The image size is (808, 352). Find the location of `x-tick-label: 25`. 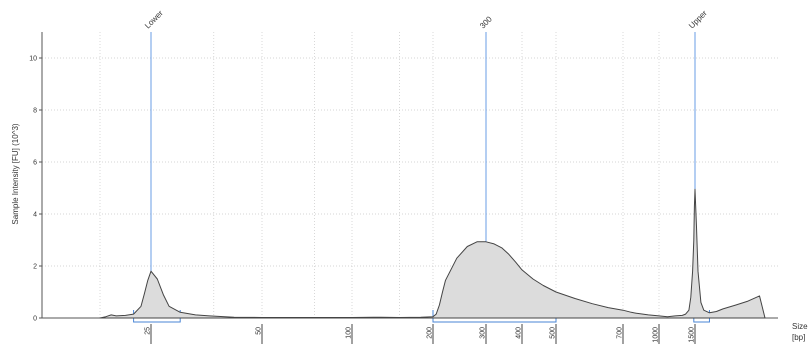

x-tick-label: 25 is located at coordinates (148, 331).